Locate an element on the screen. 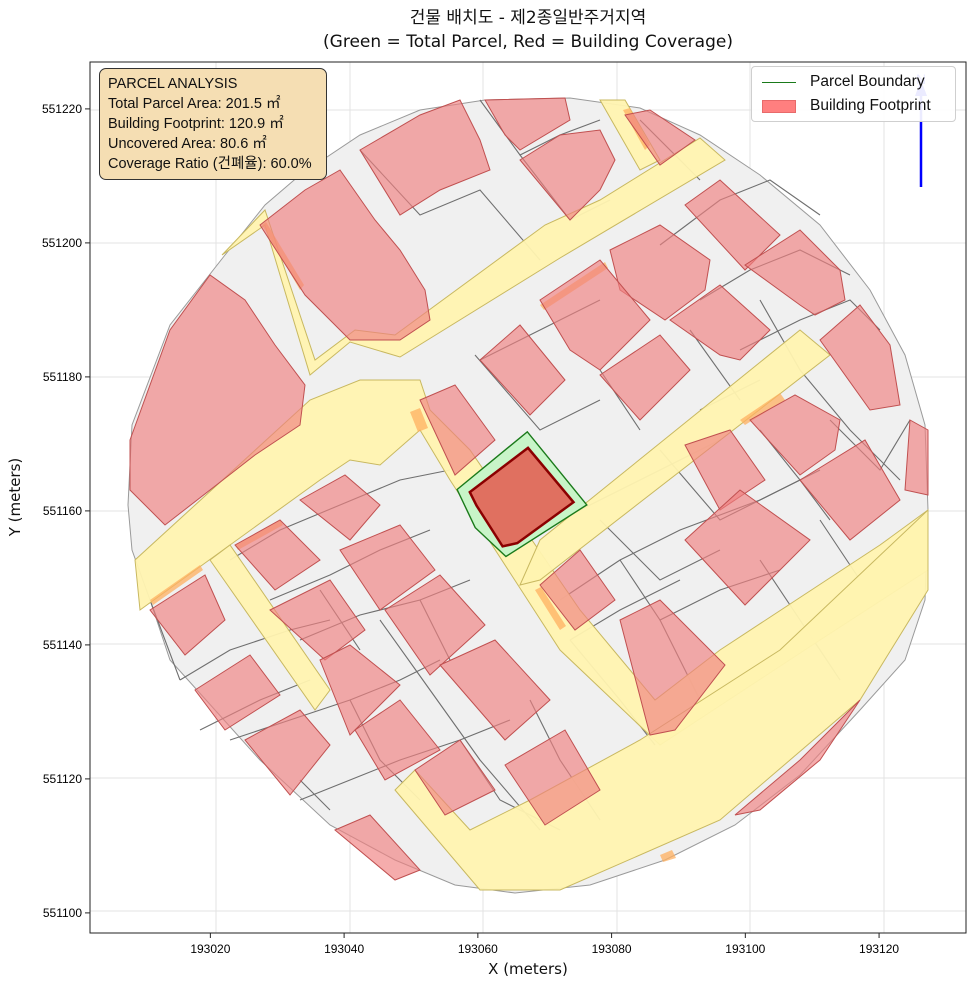 This screenshot has width=976, height=990. legend-item-parcel: Parcel Boundary is located at coordinates (843, 82).